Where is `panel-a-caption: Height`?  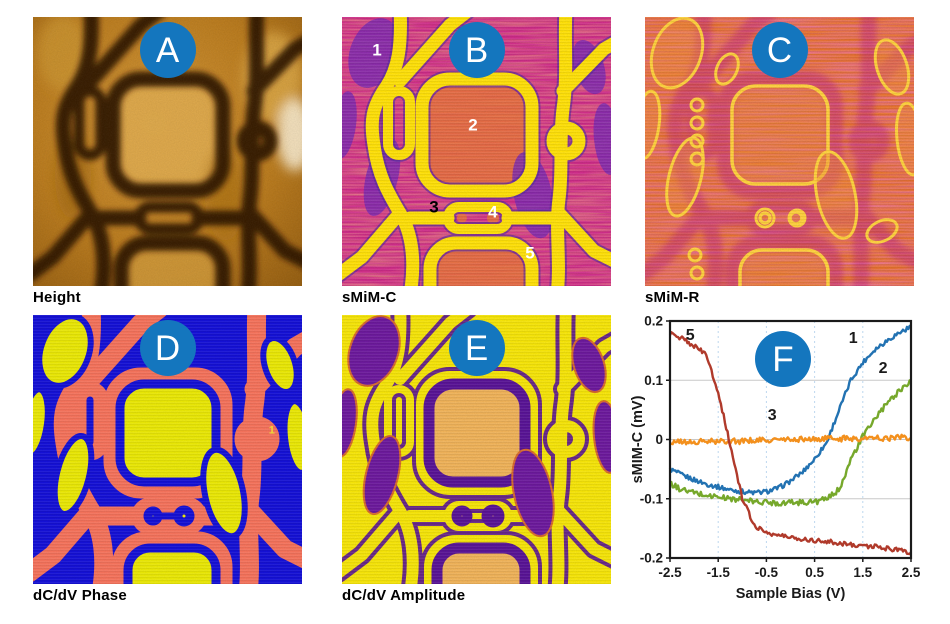 panel-a-caption: Height is located at coordinates (57, 297).